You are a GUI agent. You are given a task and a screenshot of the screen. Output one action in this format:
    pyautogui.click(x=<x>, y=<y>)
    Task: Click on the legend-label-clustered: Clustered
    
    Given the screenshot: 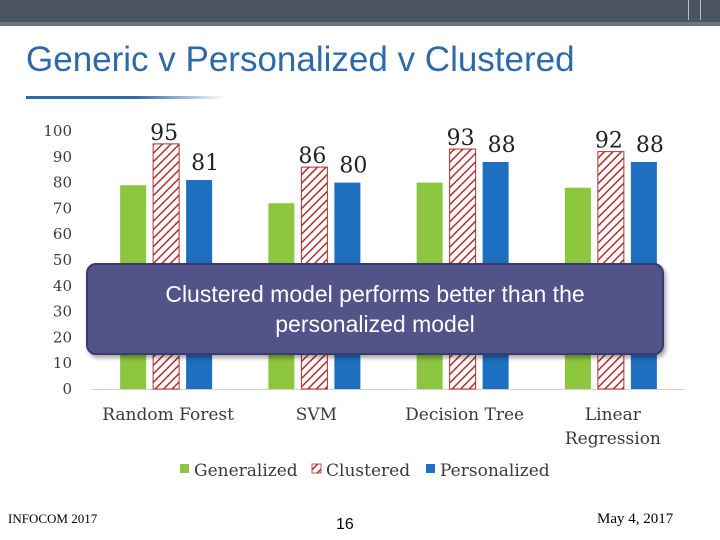 What is the action you would take?
    pyautogui.click(x=368, y=471)
    